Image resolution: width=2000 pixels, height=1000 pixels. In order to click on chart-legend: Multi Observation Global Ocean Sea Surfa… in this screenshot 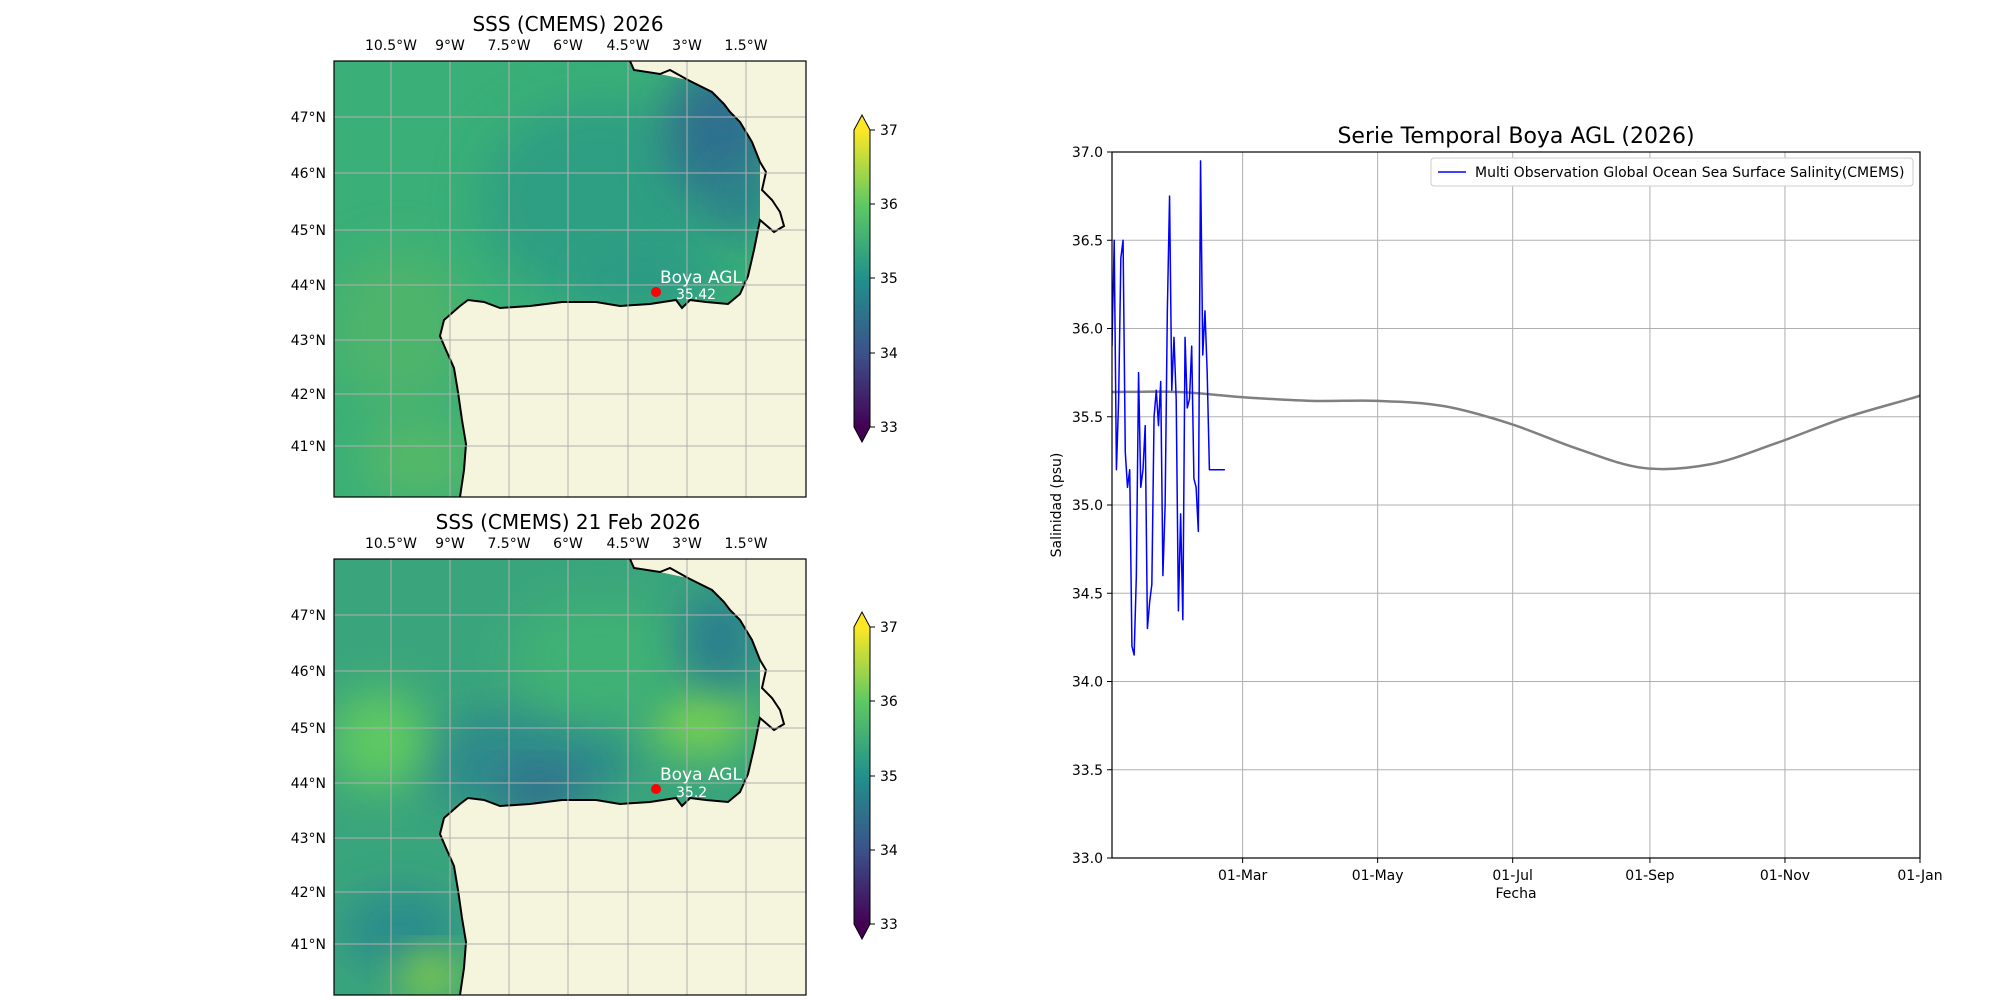, I will do `click(1672, 172)`.